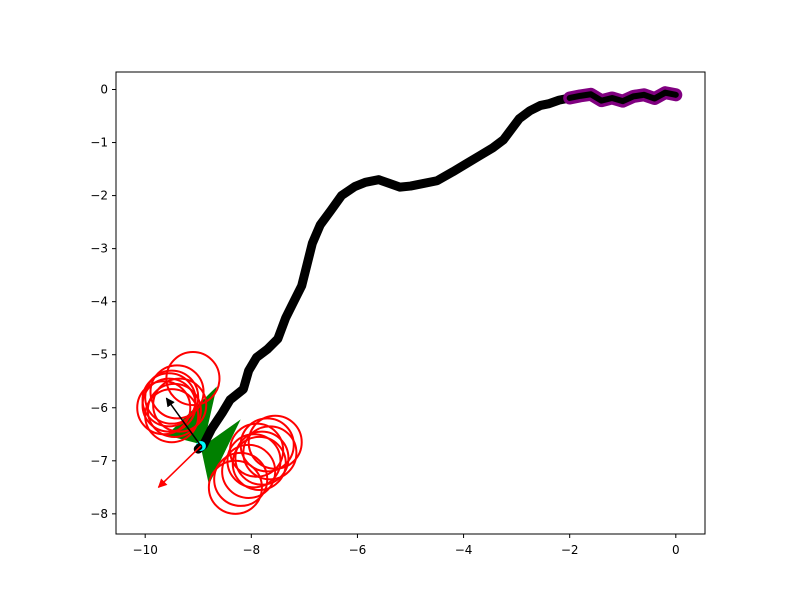 This screenshot has height=600, width=800. What do you see at coordinates (464, 550) in the screenshot?
I see `x-tick-label: −4` at bounding box center [464, 550].